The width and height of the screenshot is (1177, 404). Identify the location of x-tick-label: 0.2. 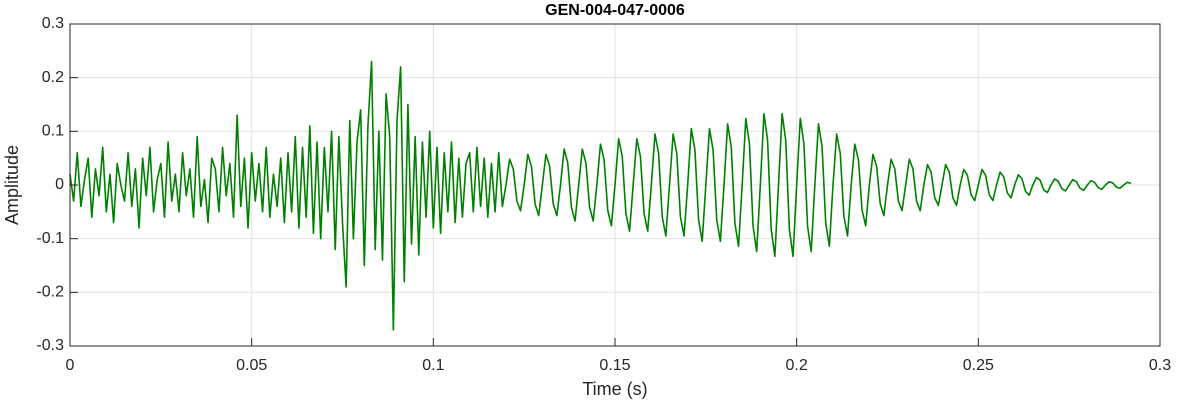
(797, 365).